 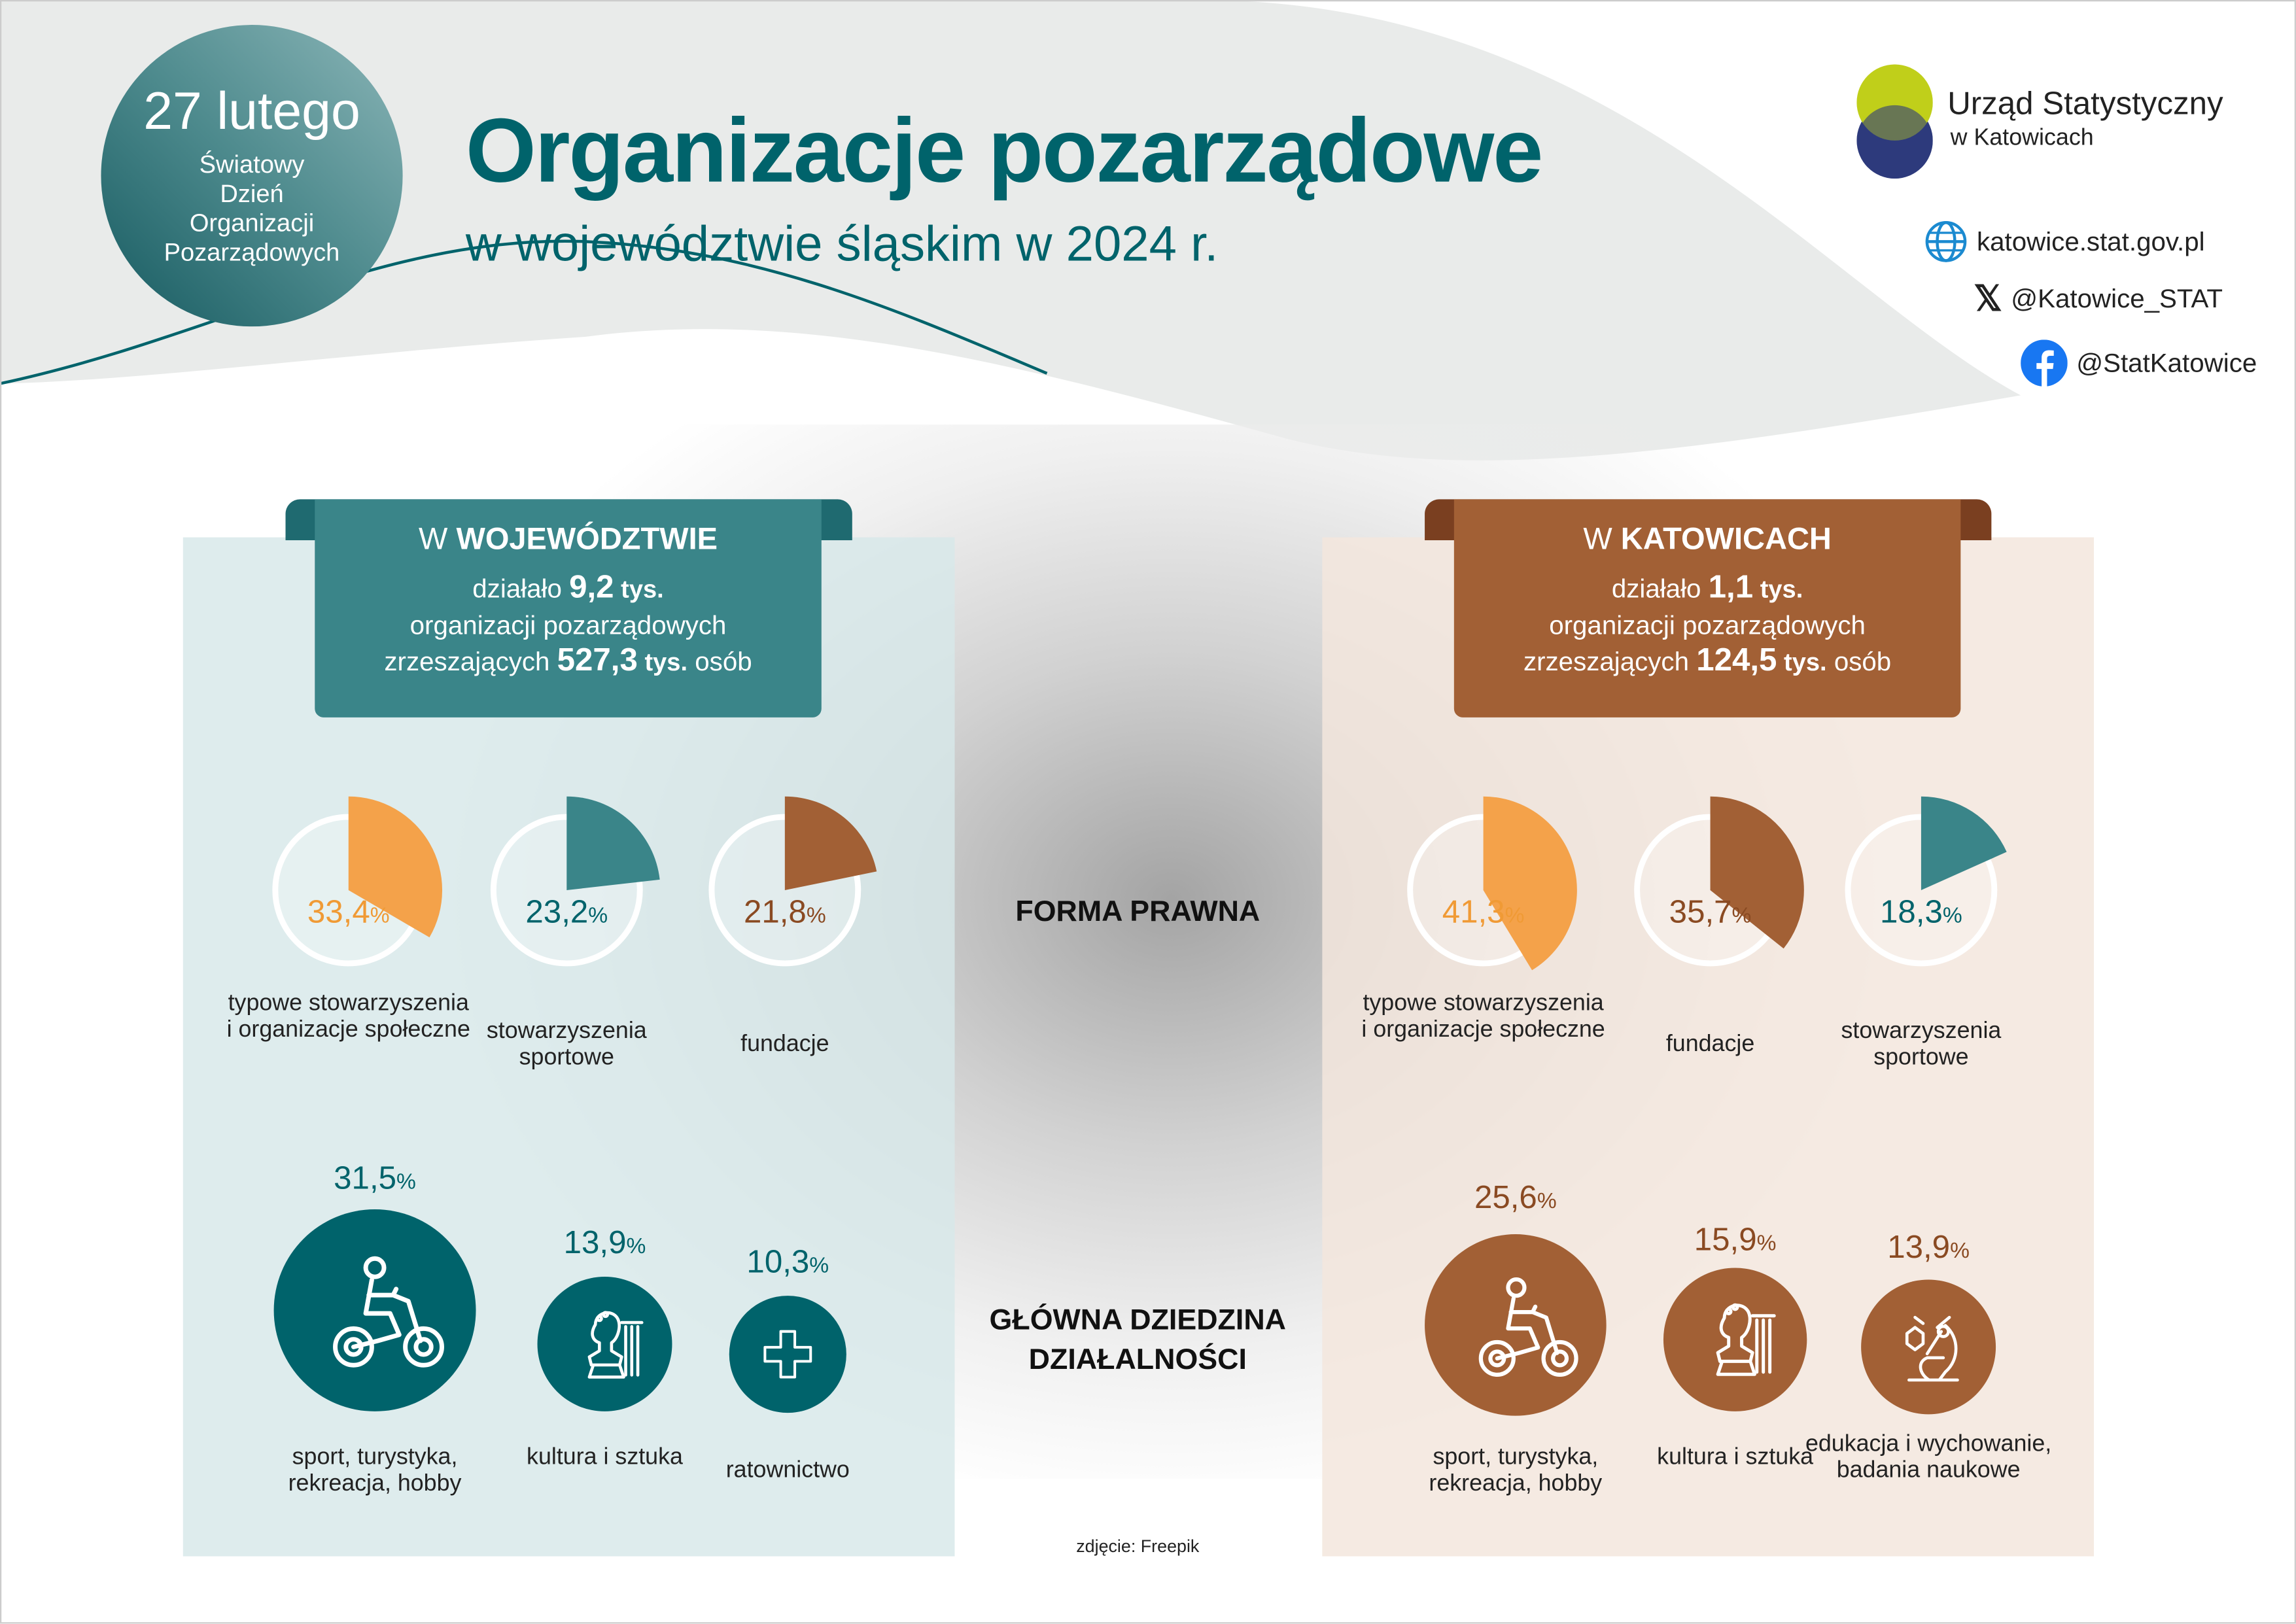 I want to click on members-count: 527,3, so click(x=597, y=659).